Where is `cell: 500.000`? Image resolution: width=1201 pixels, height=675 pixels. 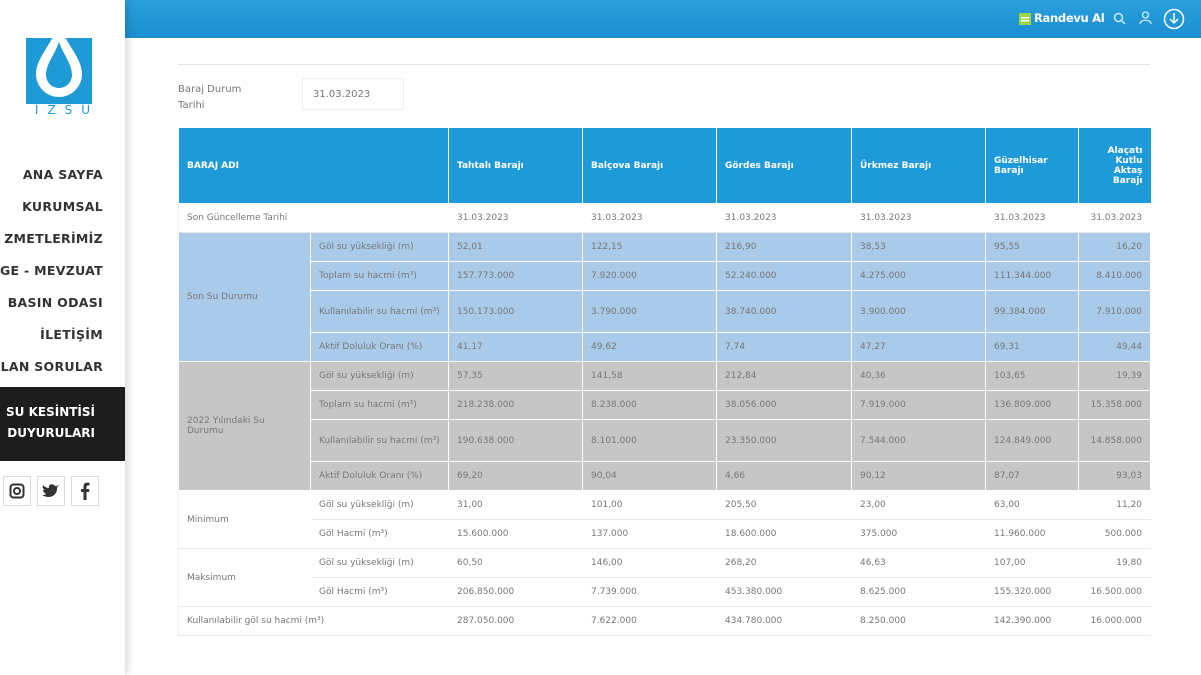
cell: 500.000 is located at coordinates (1114, 534).